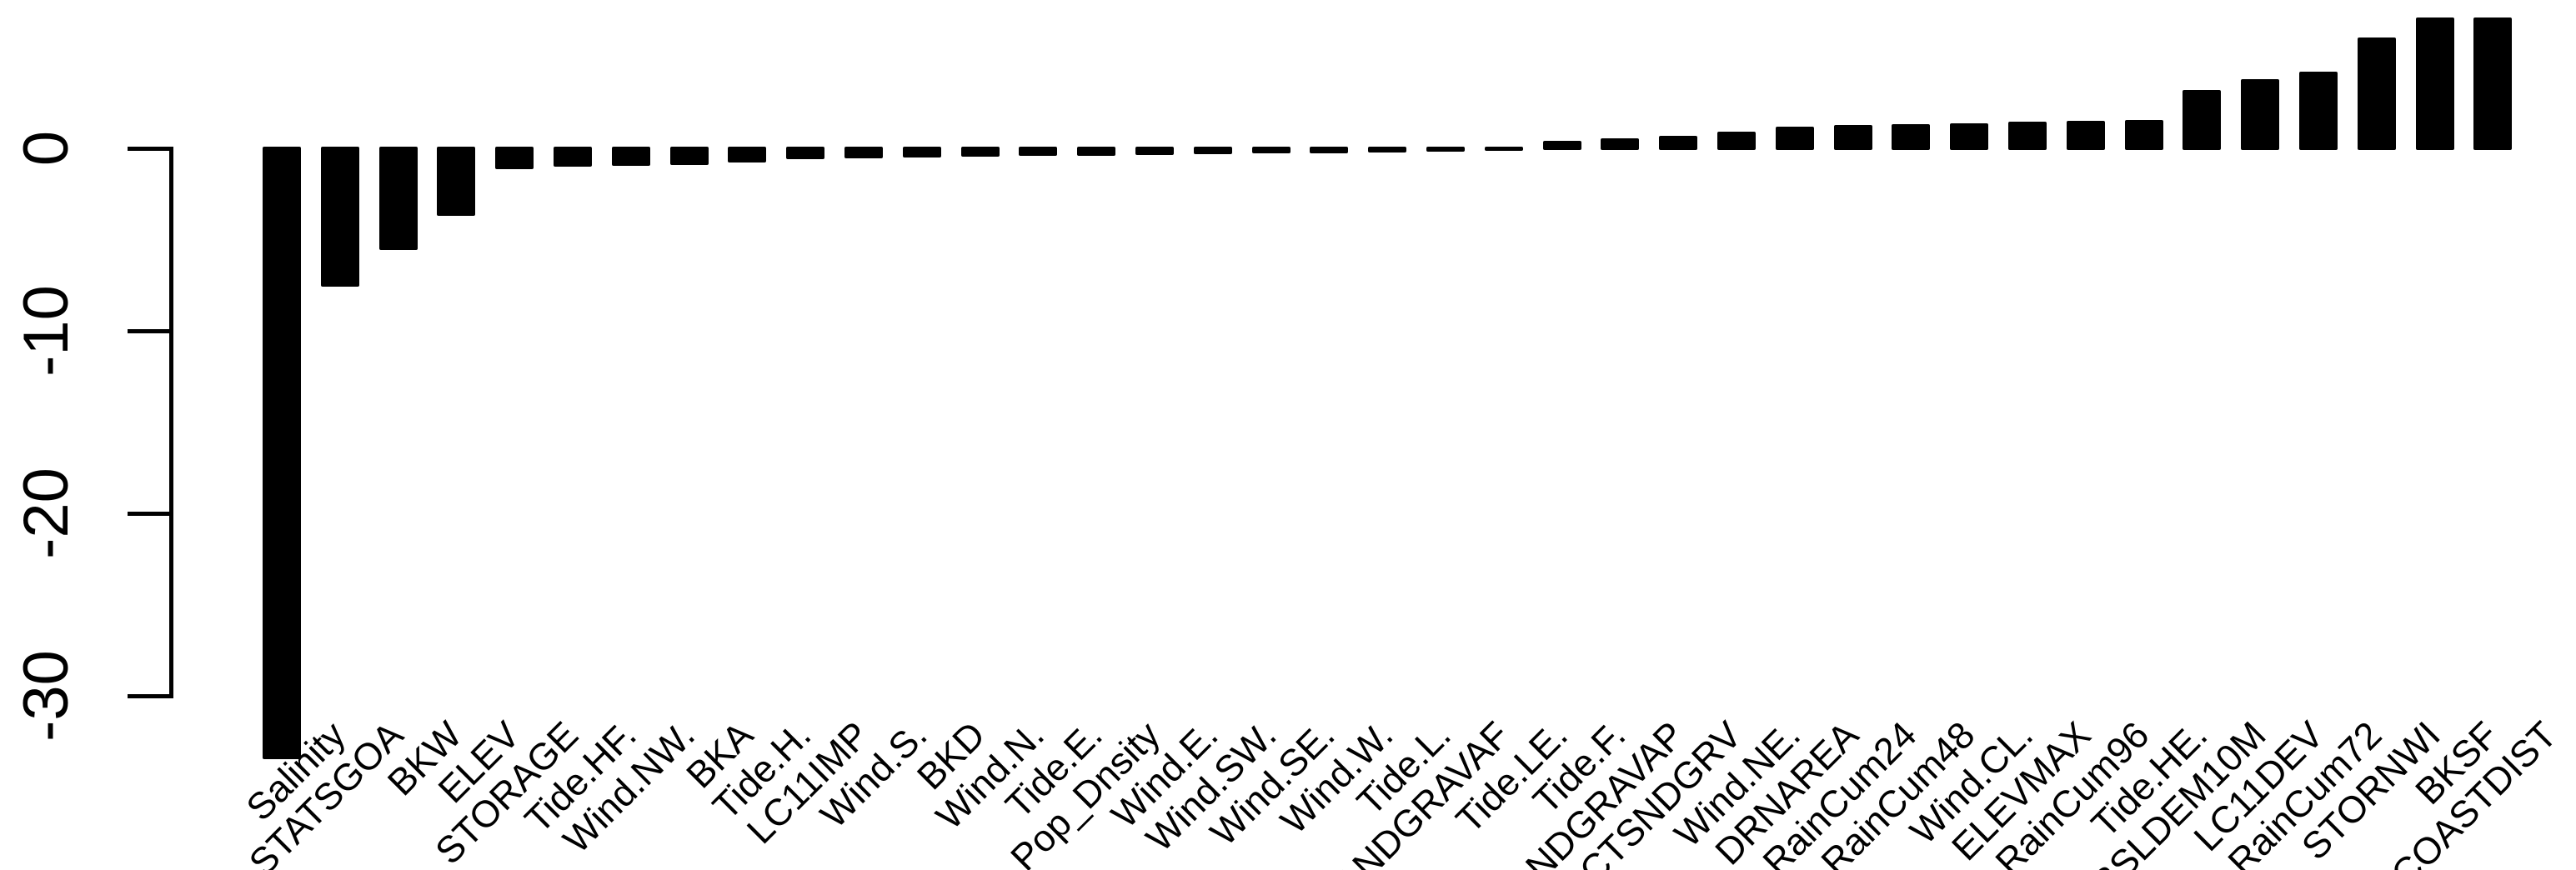  I want to click on y-tick-label: -20, so click(46, 513).